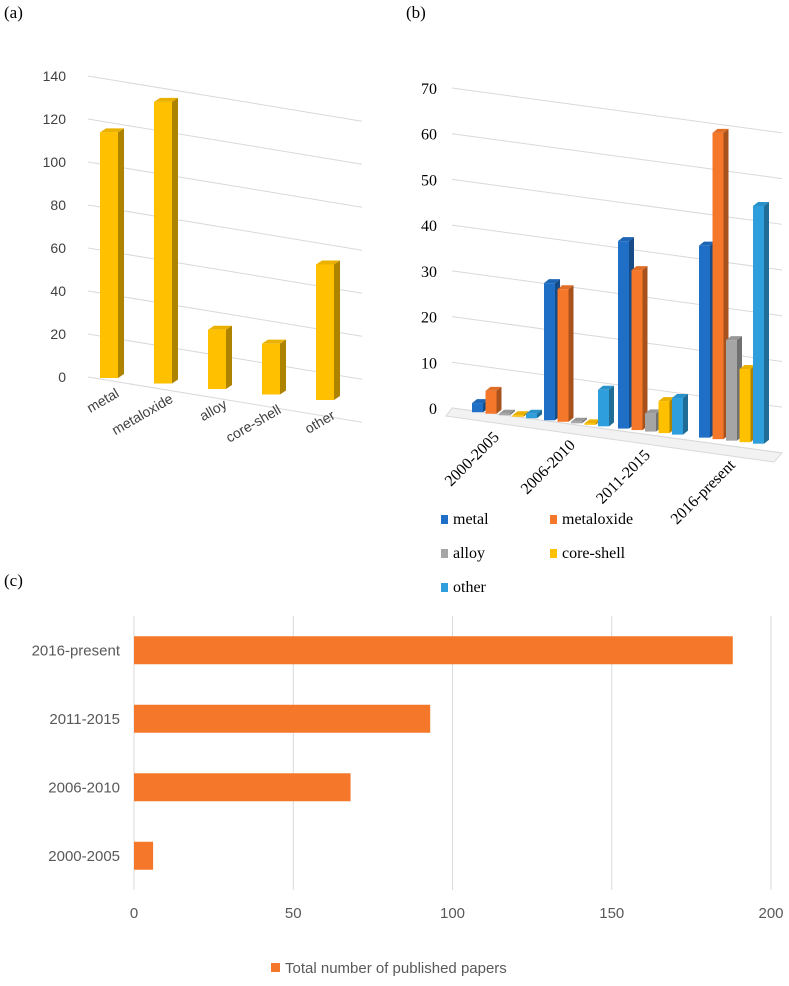 This screenshot has height=986, width=789. What do you see at coordinates (614, 435) in the screenshot?
I see `chart-b-floor-plane` at bounding box center [614, 435].